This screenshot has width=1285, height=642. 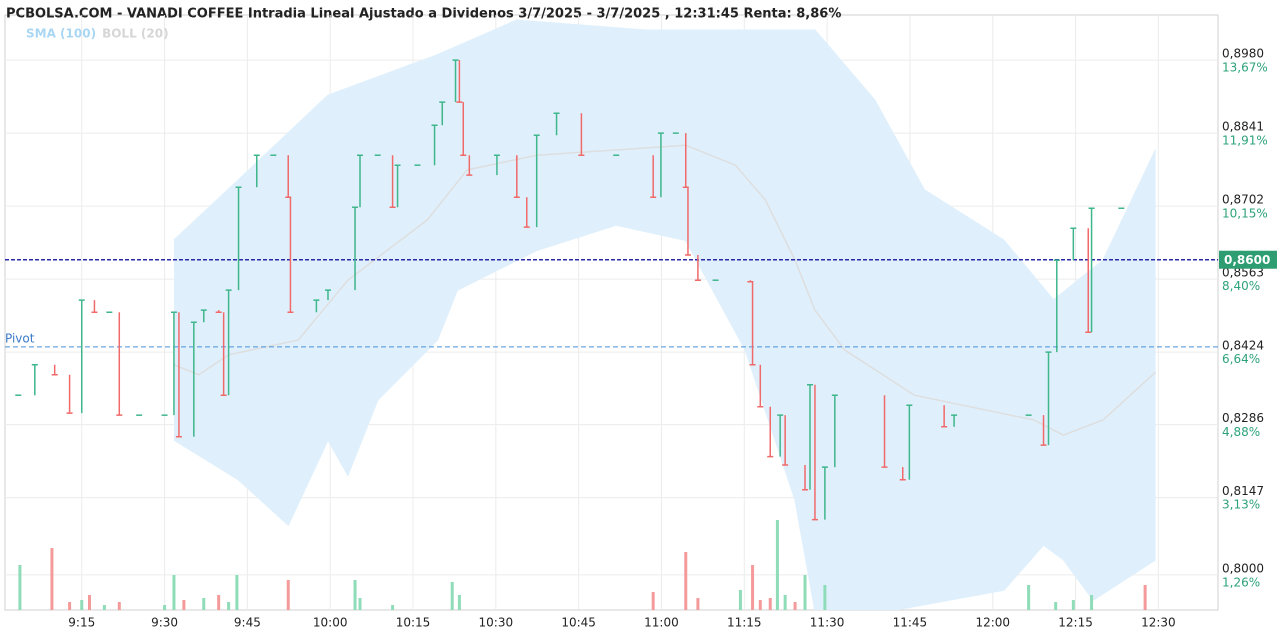 I want to click on y-tick-label: 0,8841, so click(x=1243, y=127).